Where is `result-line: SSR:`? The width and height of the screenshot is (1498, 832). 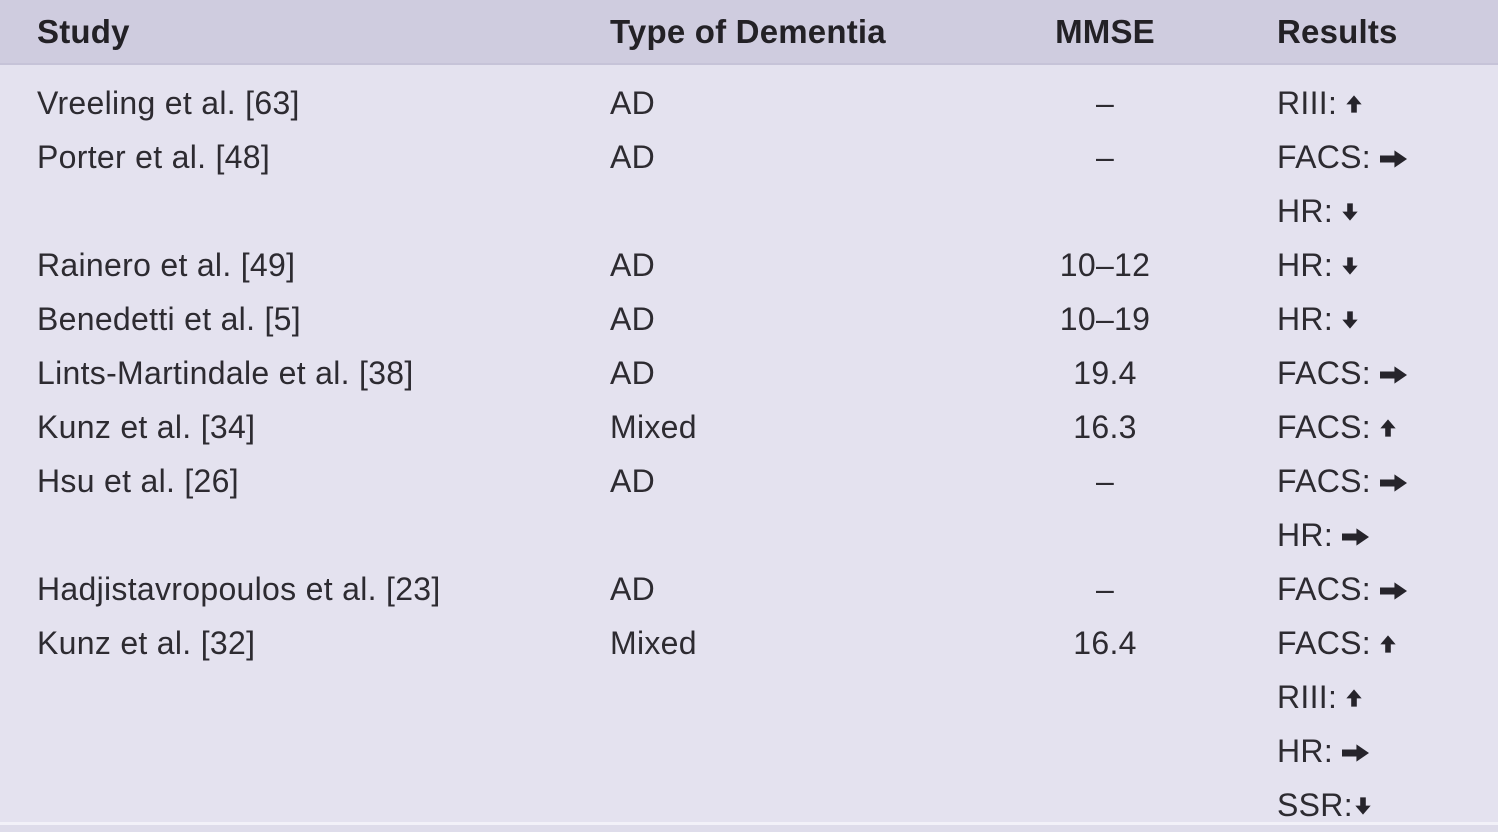
result-line: SSR: is located at coordinates (1387, 805).